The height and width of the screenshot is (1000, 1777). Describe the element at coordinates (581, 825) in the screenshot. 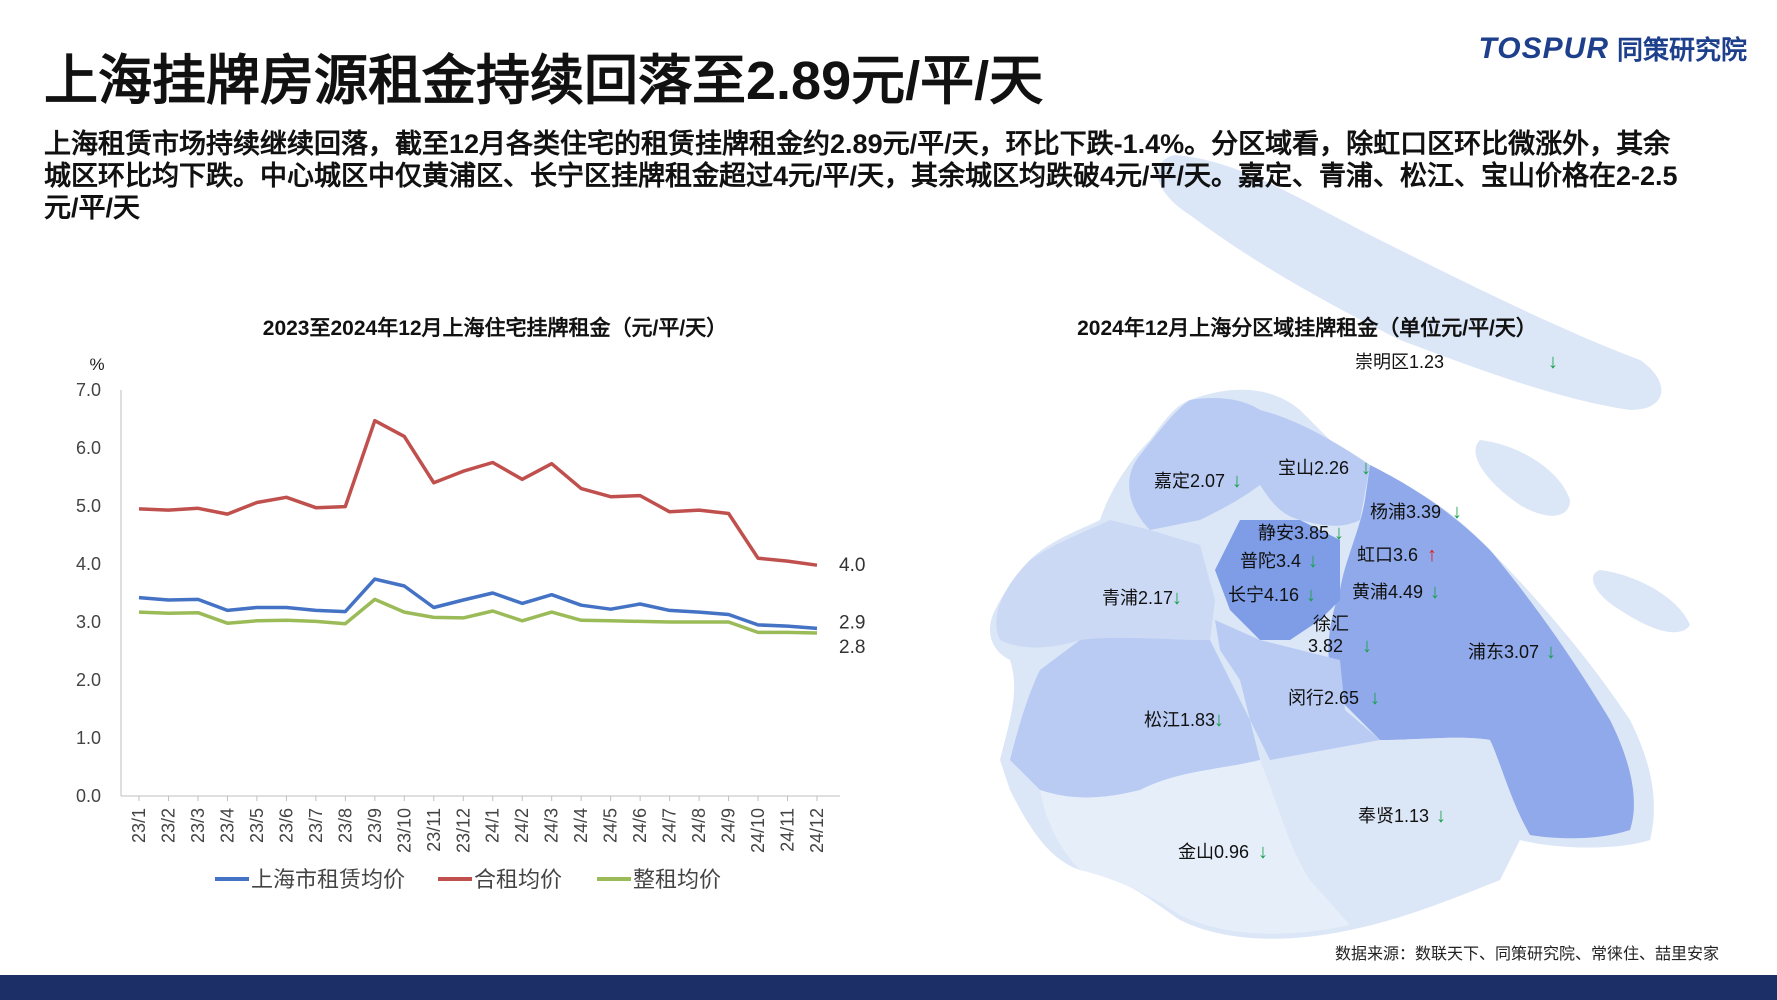

I see `x-tick-label: 24/4` at that location.